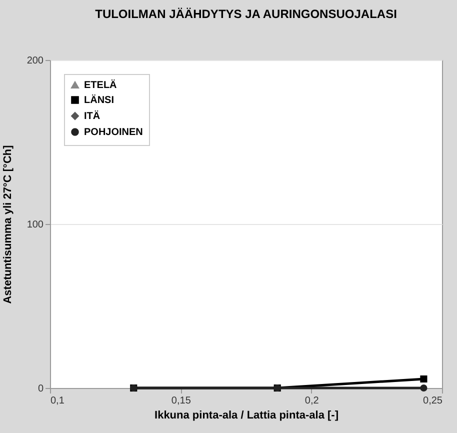 This screenshot has width=457, height=433. Describe the element at coordinates (8, 224) in the screenshot. I see `y-axis-title: Astetuntisumma yli 27°C [°Ch]` at that location.